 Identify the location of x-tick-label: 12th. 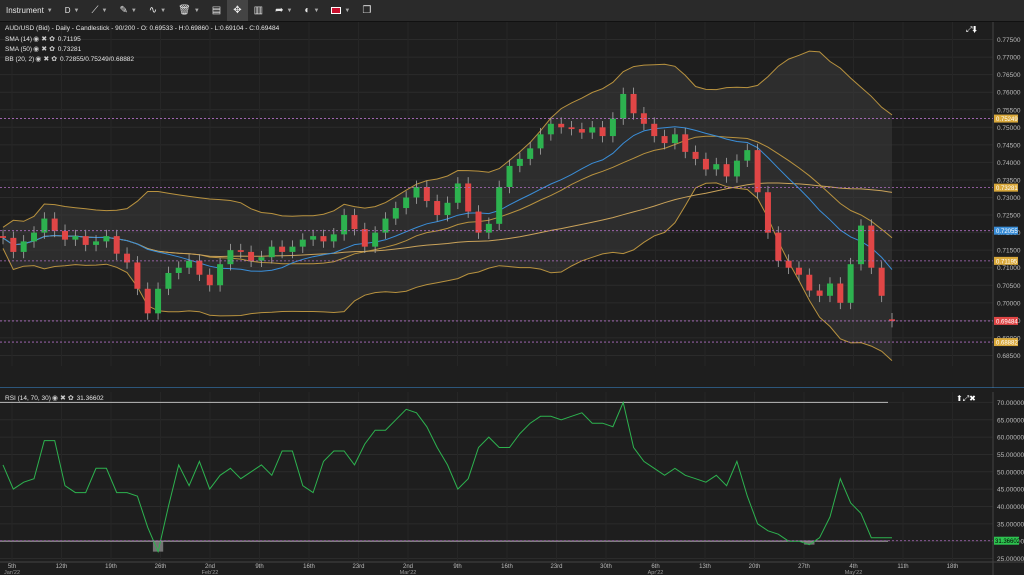
(62, 567).